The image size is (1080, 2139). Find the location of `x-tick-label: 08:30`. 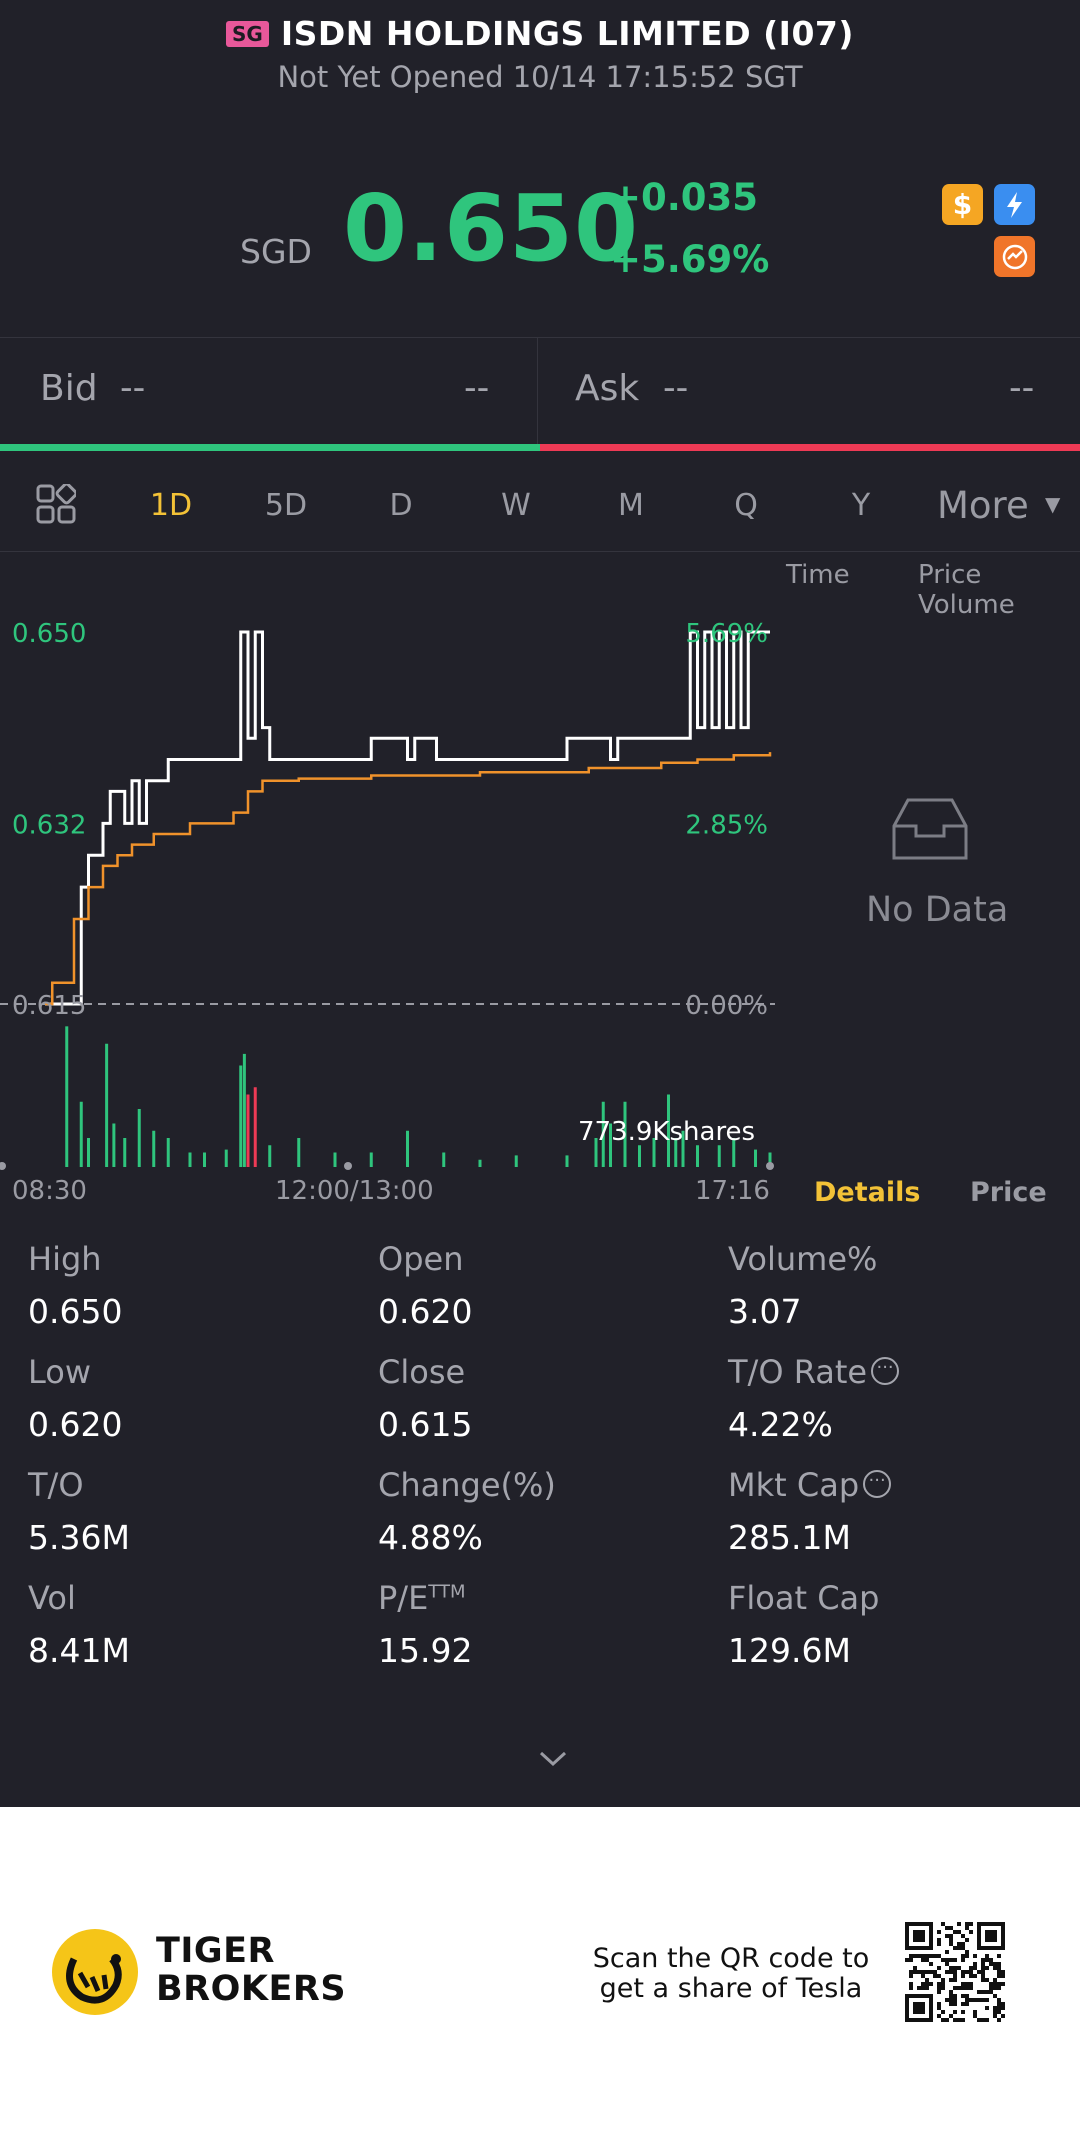

x-tick-label: 08:30 is located at coordinates (49, 1191).